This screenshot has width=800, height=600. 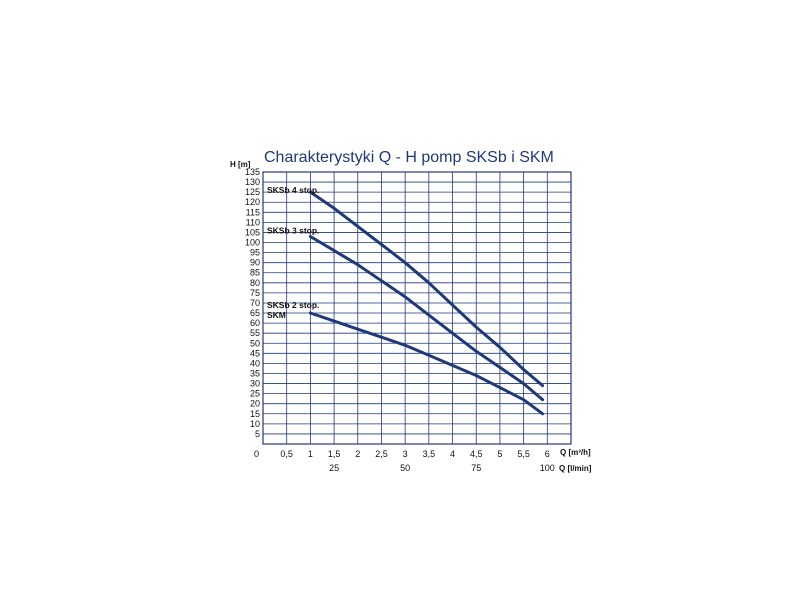 What do you see at coordinates (252, 243) in the screenshot?
I see `y-tick-label: 100` at bounding box center [252, 243].